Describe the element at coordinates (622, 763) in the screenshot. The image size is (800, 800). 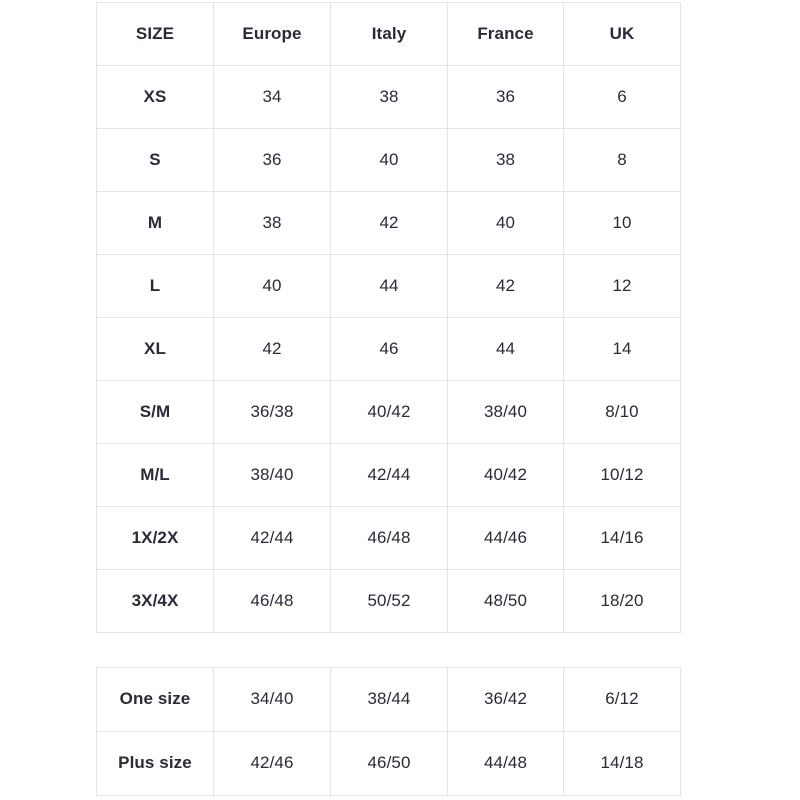
I see `cell-uk: 14/18` at that location.